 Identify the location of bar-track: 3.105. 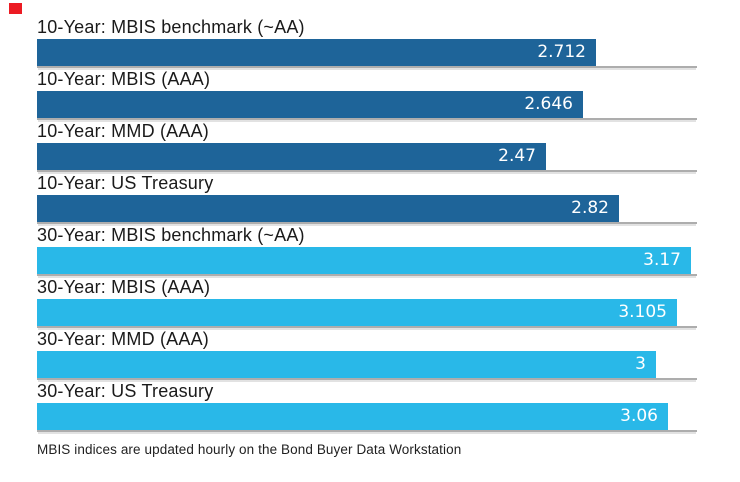
(367, 313).